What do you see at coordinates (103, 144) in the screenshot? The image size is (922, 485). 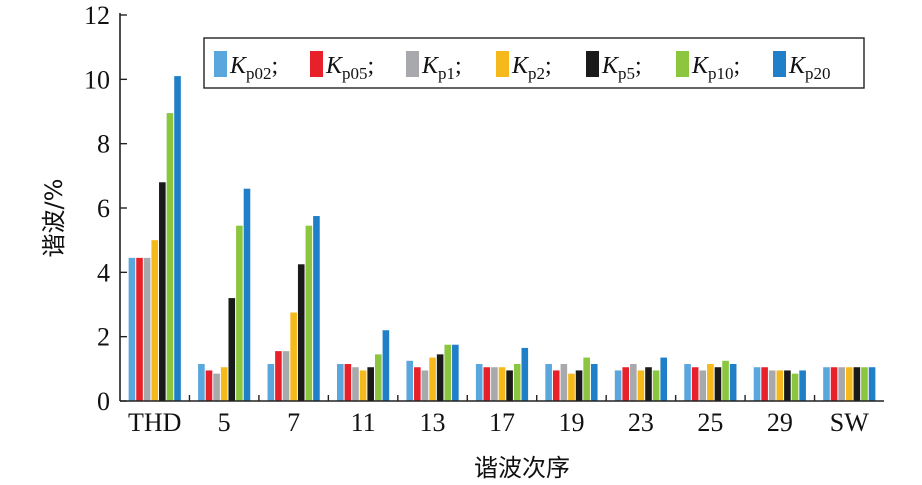 I see `y-tick-label: 8` at bounding box center [103, 144].